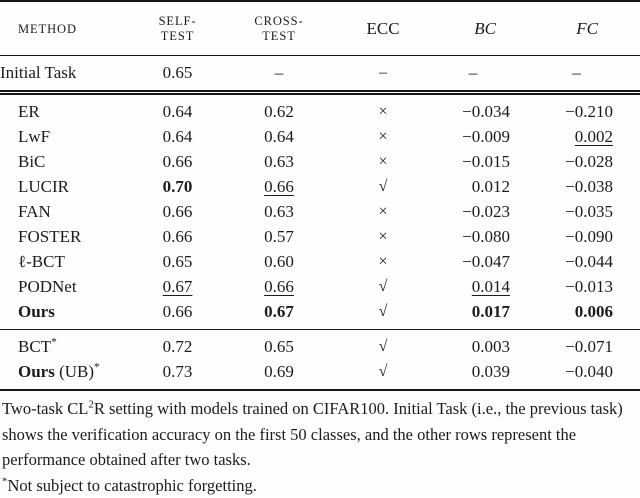  What do you see at coordinates (576, 237) in the screenshot?
I see `fc-cell: −0.090` at bounding box center [576, 237].